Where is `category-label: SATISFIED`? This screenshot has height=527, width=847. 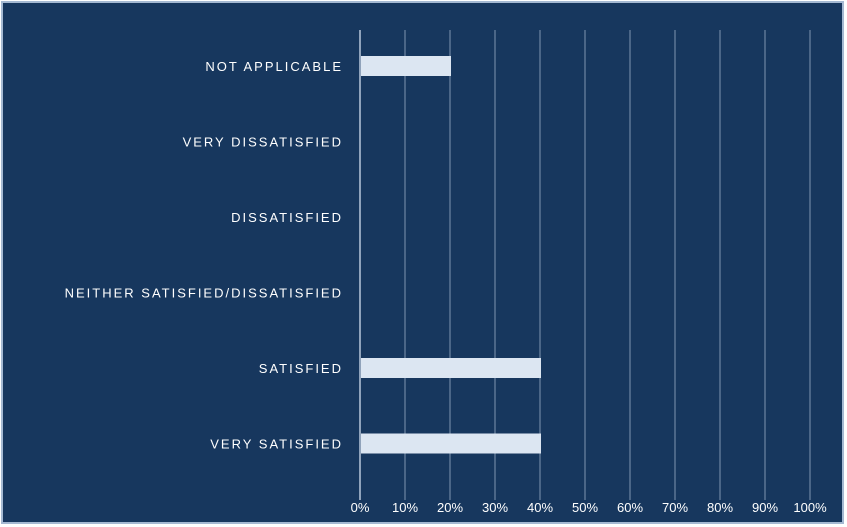
category-label: SATISFIED is located at coordinates (301, 368).